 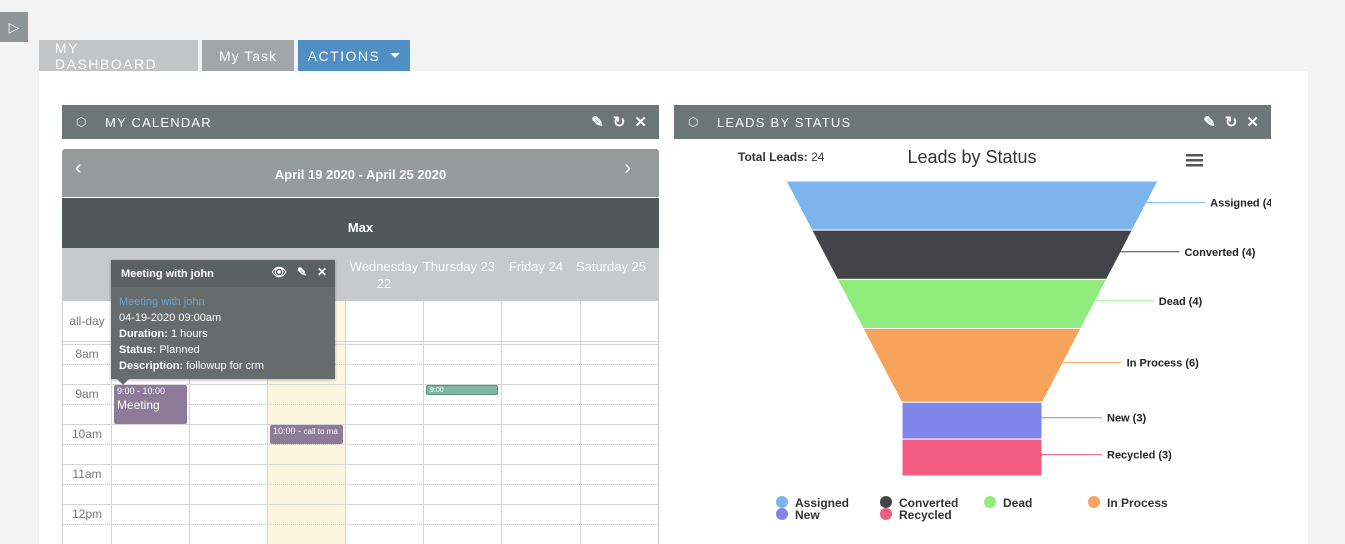 What do you see at coordinates (167, 273) in the screenshot?
I see `popup-title: Meeting with john` at bounding box center [167, 273].